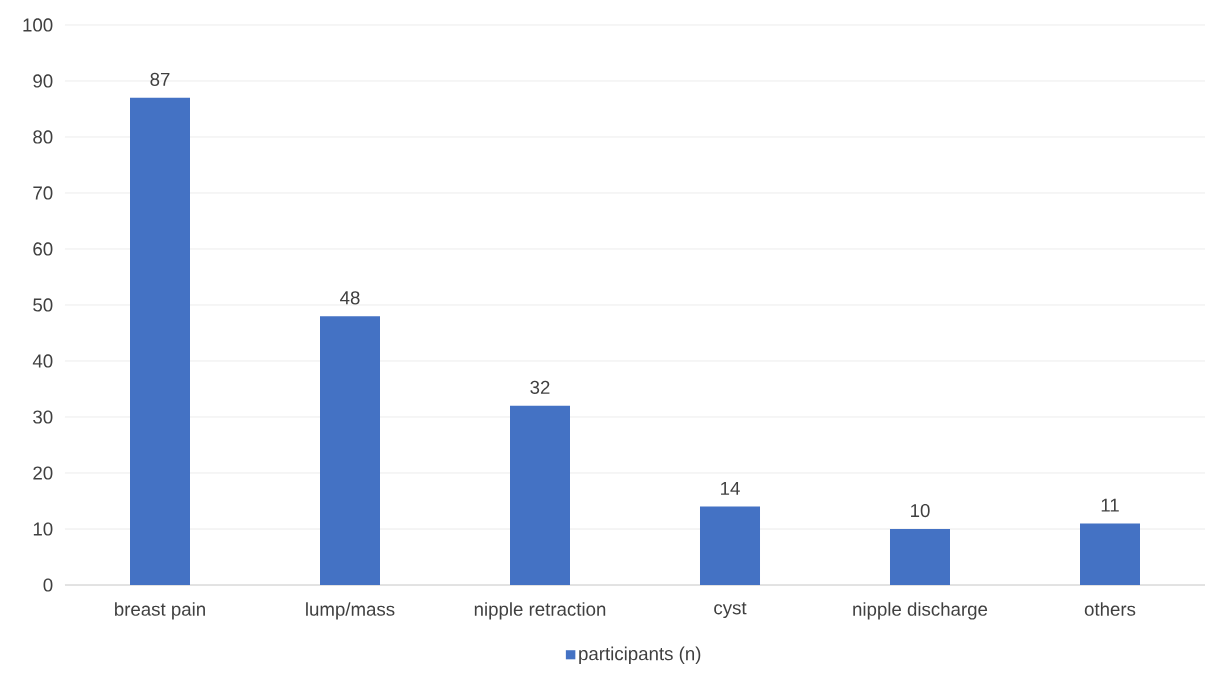  Describe the element at coordinates (1110, 505) in the screenshot. I see `data-label: 11` at that location.